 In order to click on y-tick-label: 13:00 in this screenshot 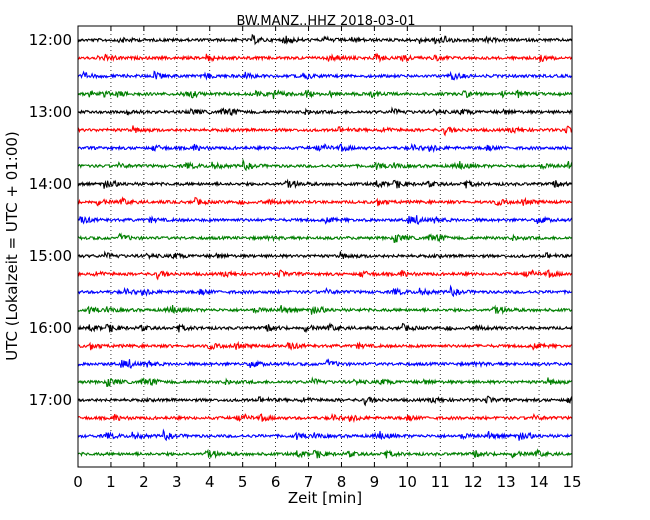, I will do `click(50, 112)`.